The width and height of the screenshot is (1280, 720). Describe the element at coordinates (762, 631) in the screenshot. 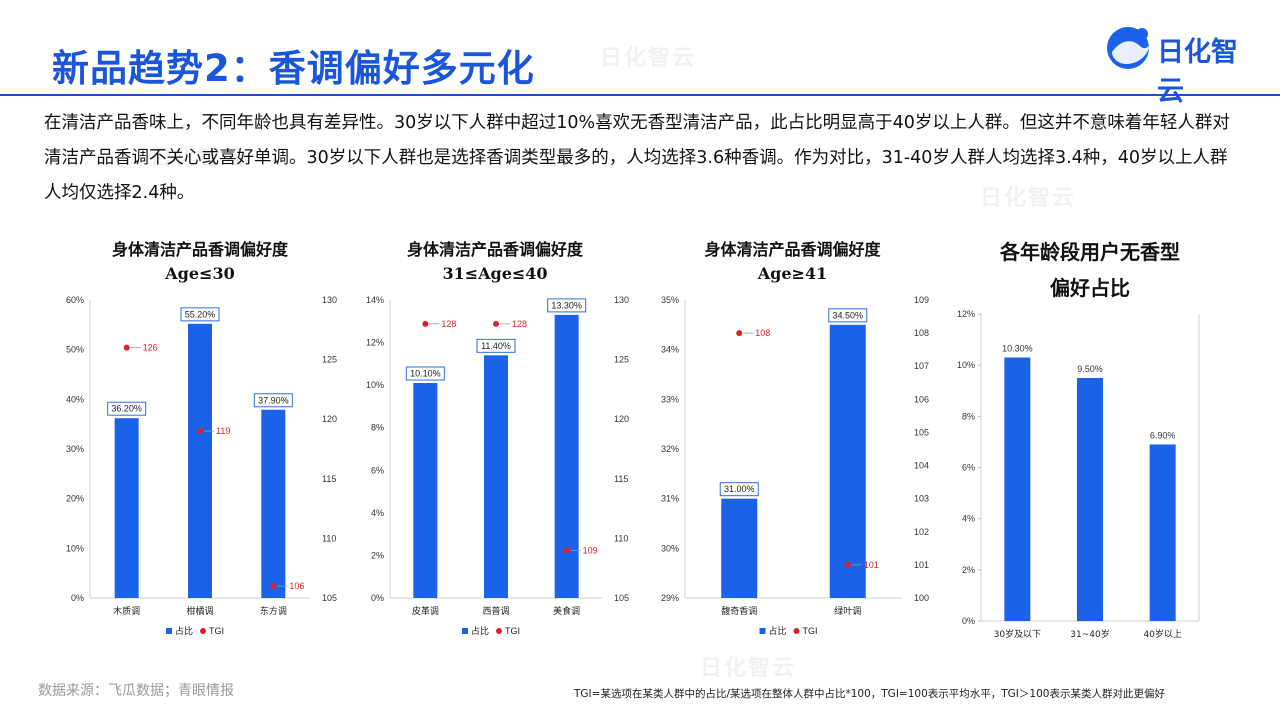

I see `legend-swatch-bar` at that location.